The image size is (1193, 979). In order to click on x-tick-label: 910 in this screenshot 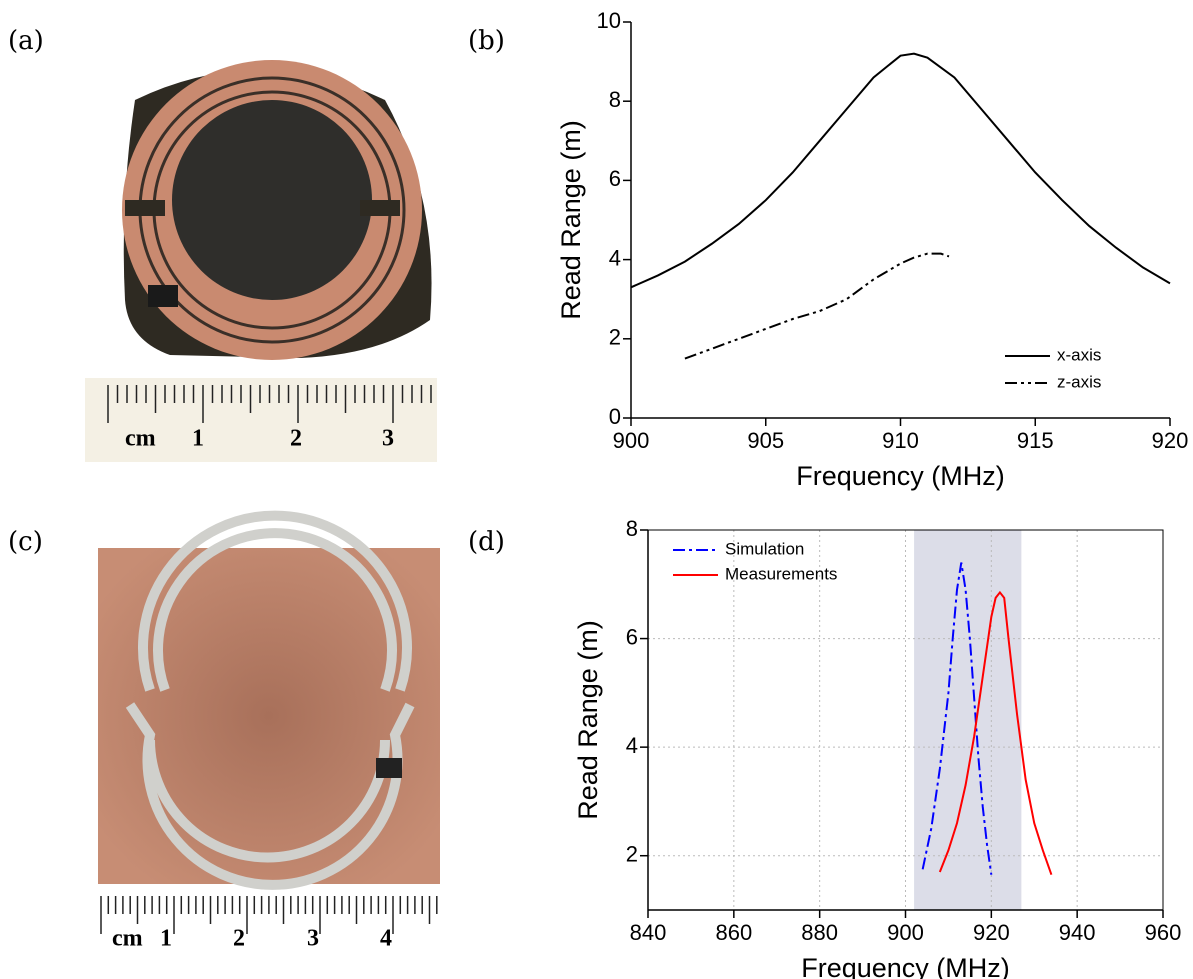, I will do `click(900, 440)`.